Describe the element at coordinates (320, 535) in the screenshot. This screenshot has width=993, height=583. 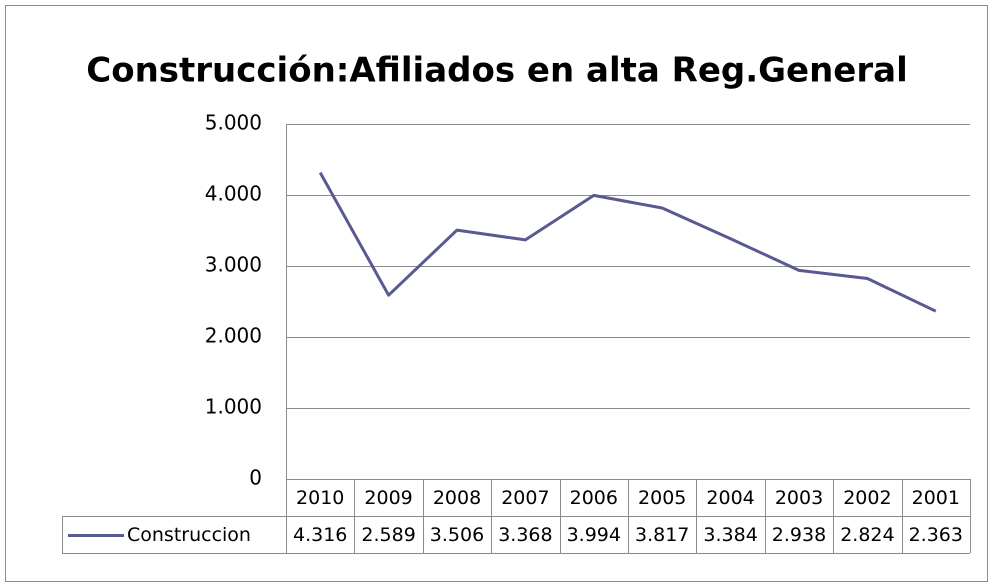
I see `data-table-value: 4.316` at that location.